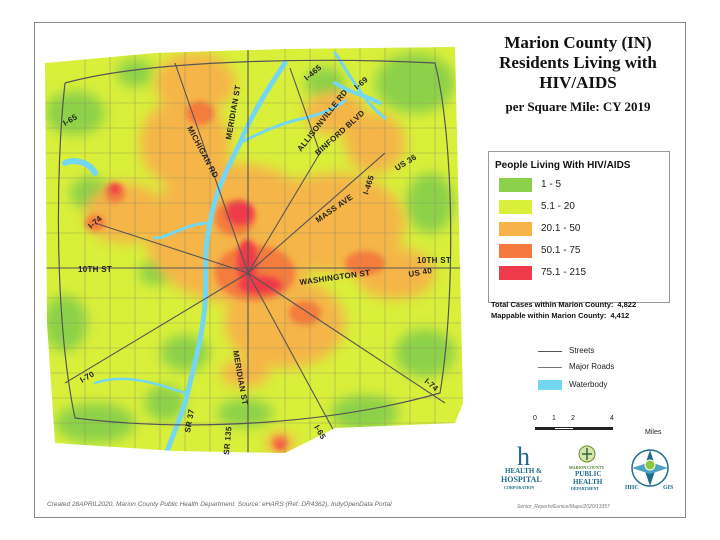 The image size is (720, 540). What do you see at coordinates (653, 432) in the screenshot?
I see `scale-unit: Miles` at bounding box center [653, 432].